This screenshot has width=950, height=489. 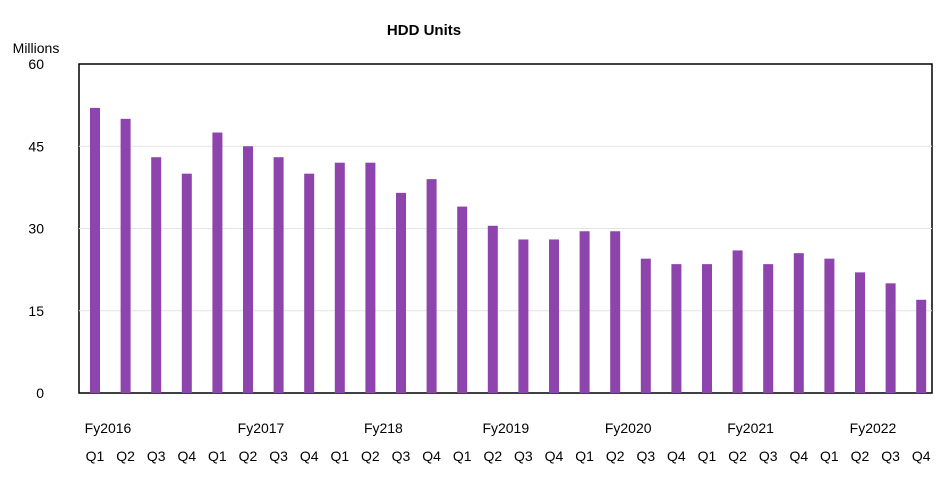 What do you see at coordinates (36, 48) in the screenshot?
I see `y-axis-label: Millions` at bounding box center [36, 48].